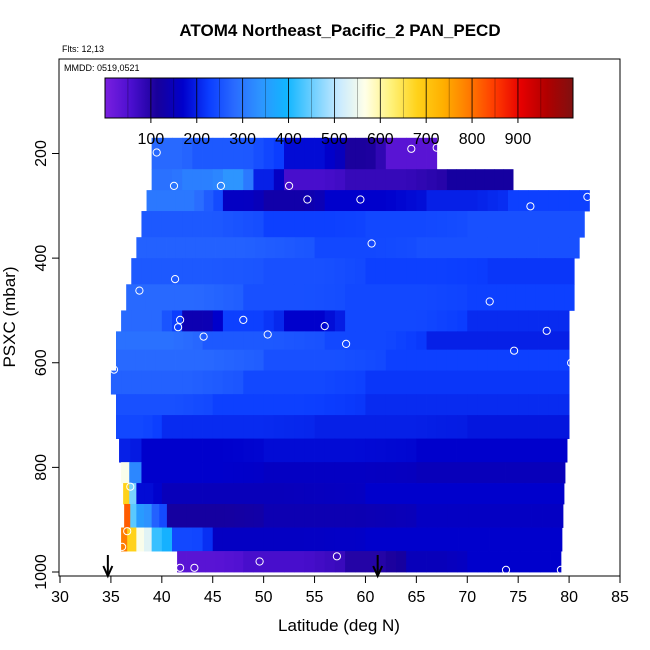  What do you see at coordinates (41, 258) in the screenshot?
I see `y-tick-label: 400` at bounding box center [41, 258].